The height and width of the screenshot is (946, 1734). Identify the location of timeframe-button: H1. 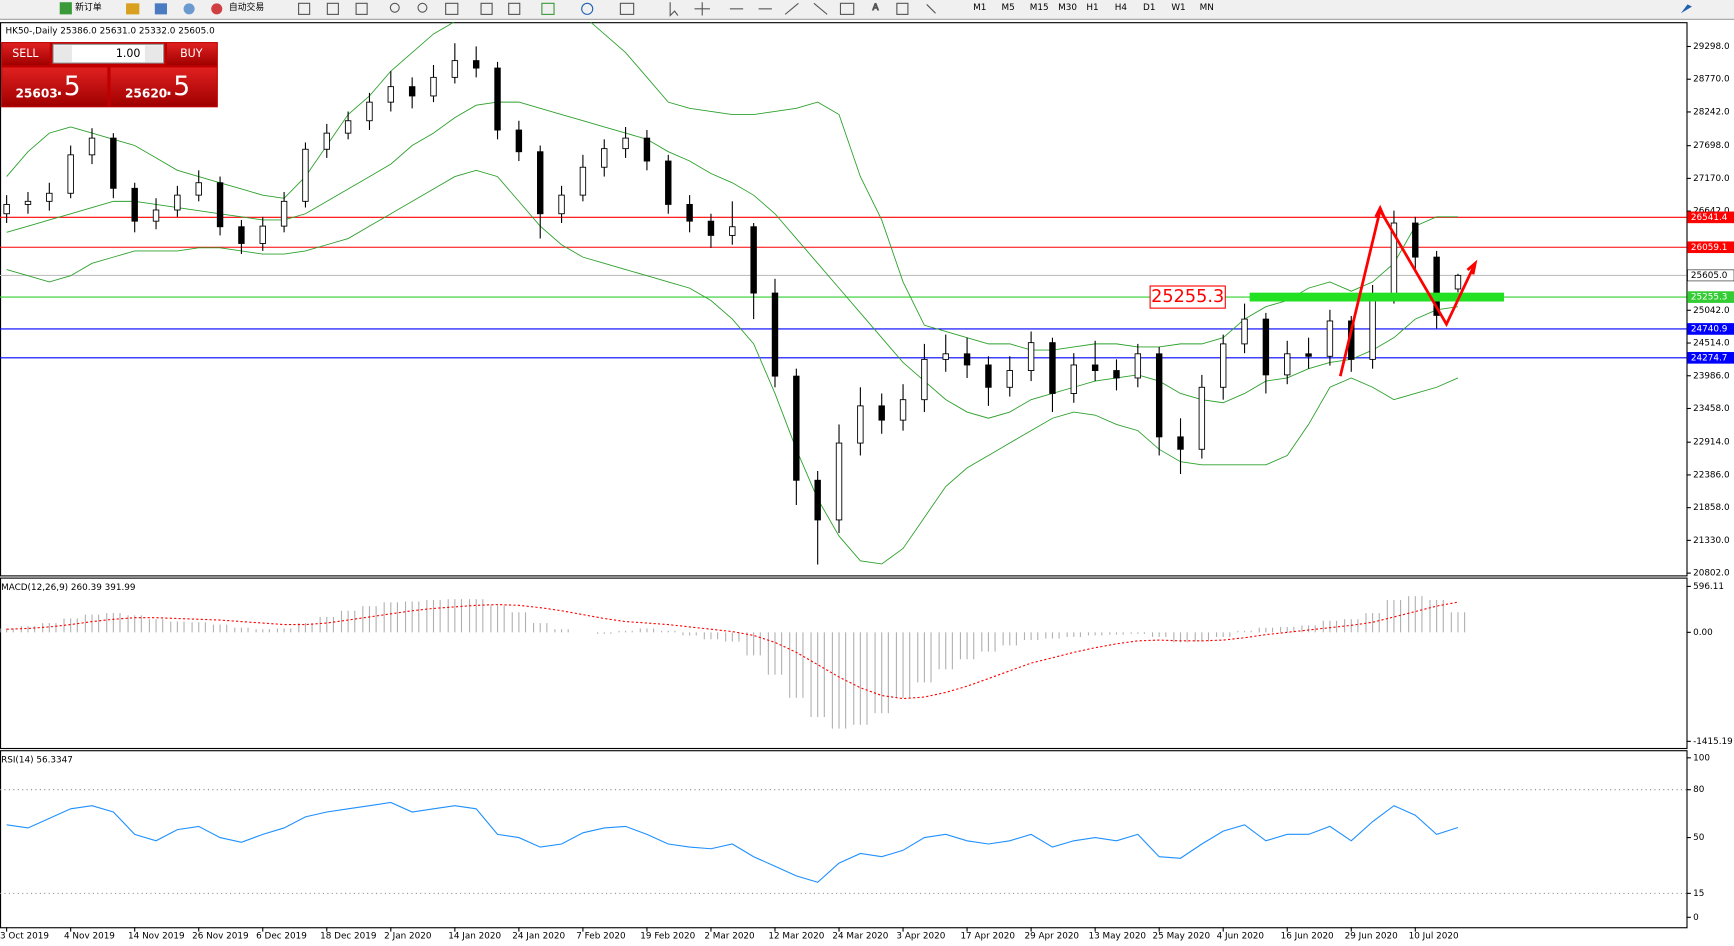
(1092, 8).